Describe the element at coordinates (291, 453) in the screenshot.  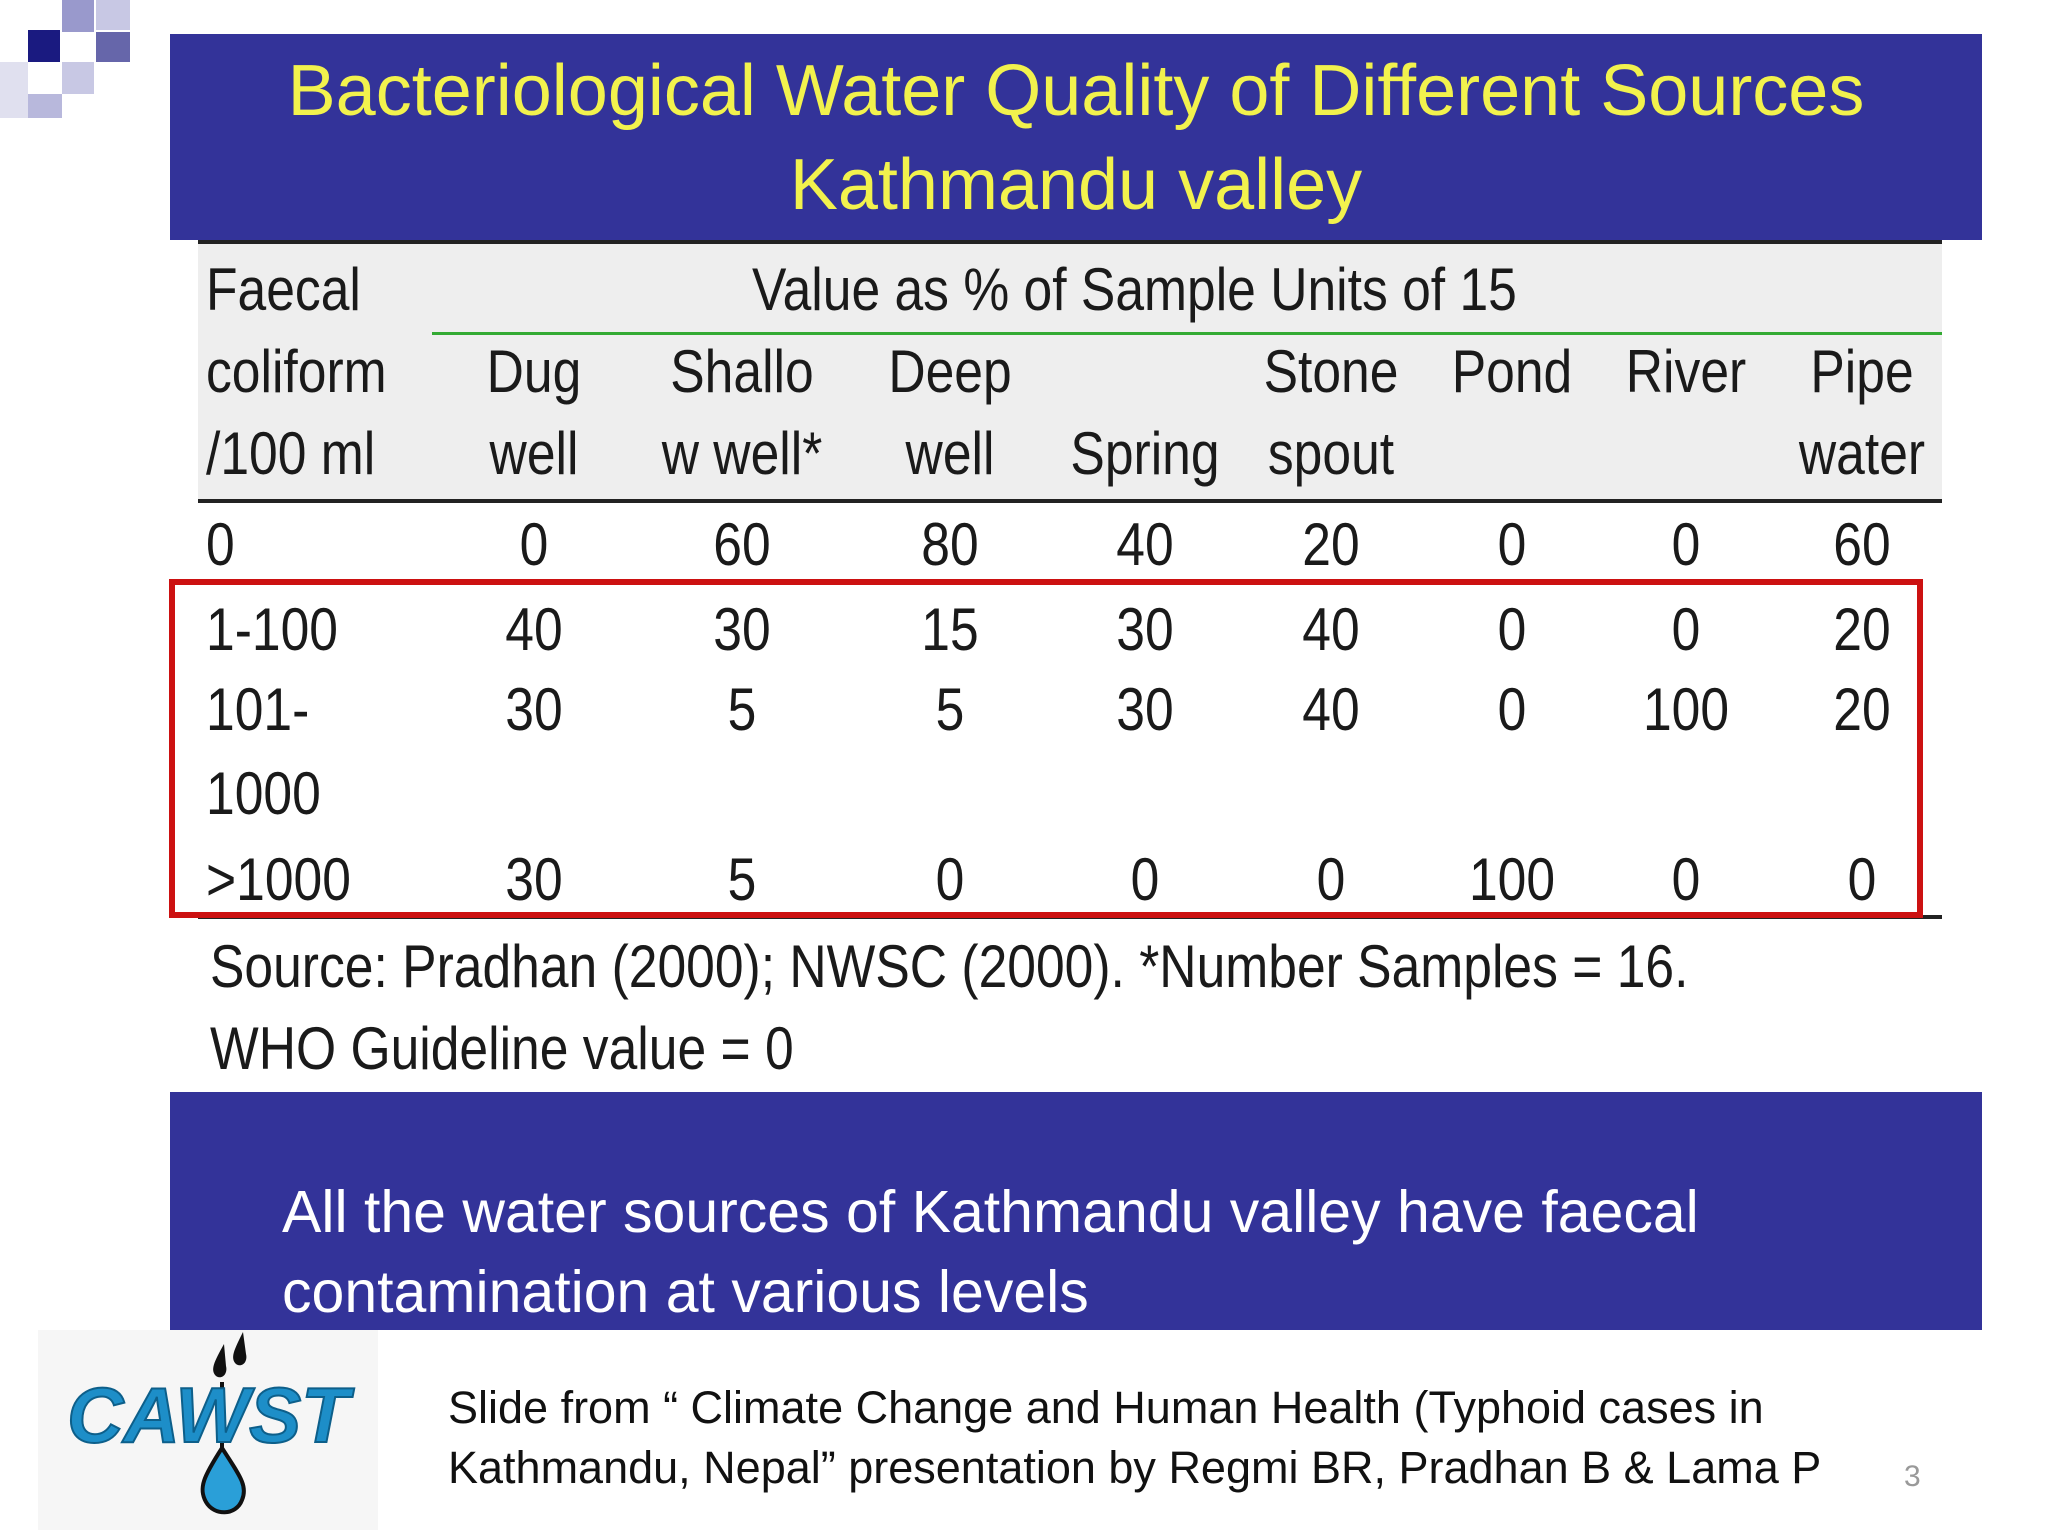
I see `row-header-line3: /100 ml` at that location.